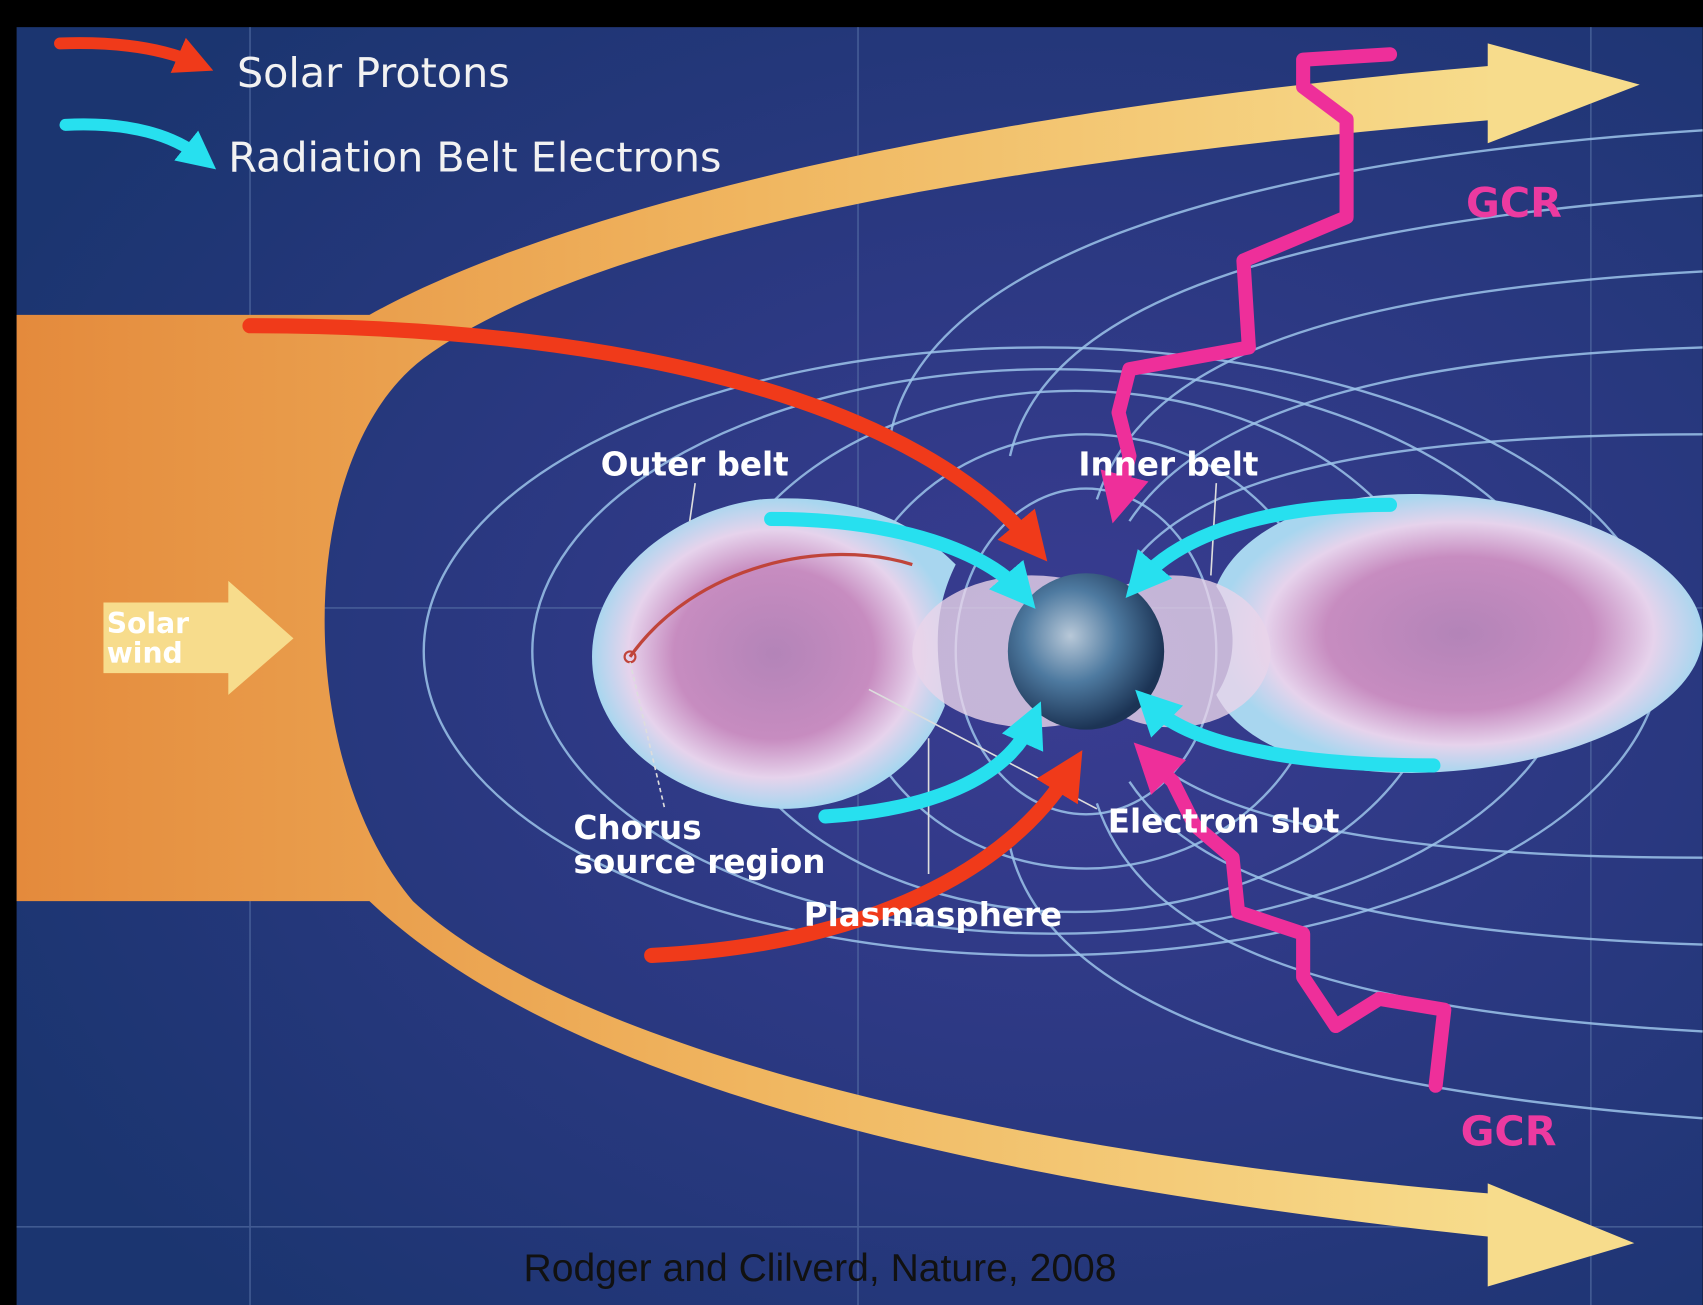 This screenshot has width=1703, height=1305. I want to click on outer-belt-left, so click(774, 653).